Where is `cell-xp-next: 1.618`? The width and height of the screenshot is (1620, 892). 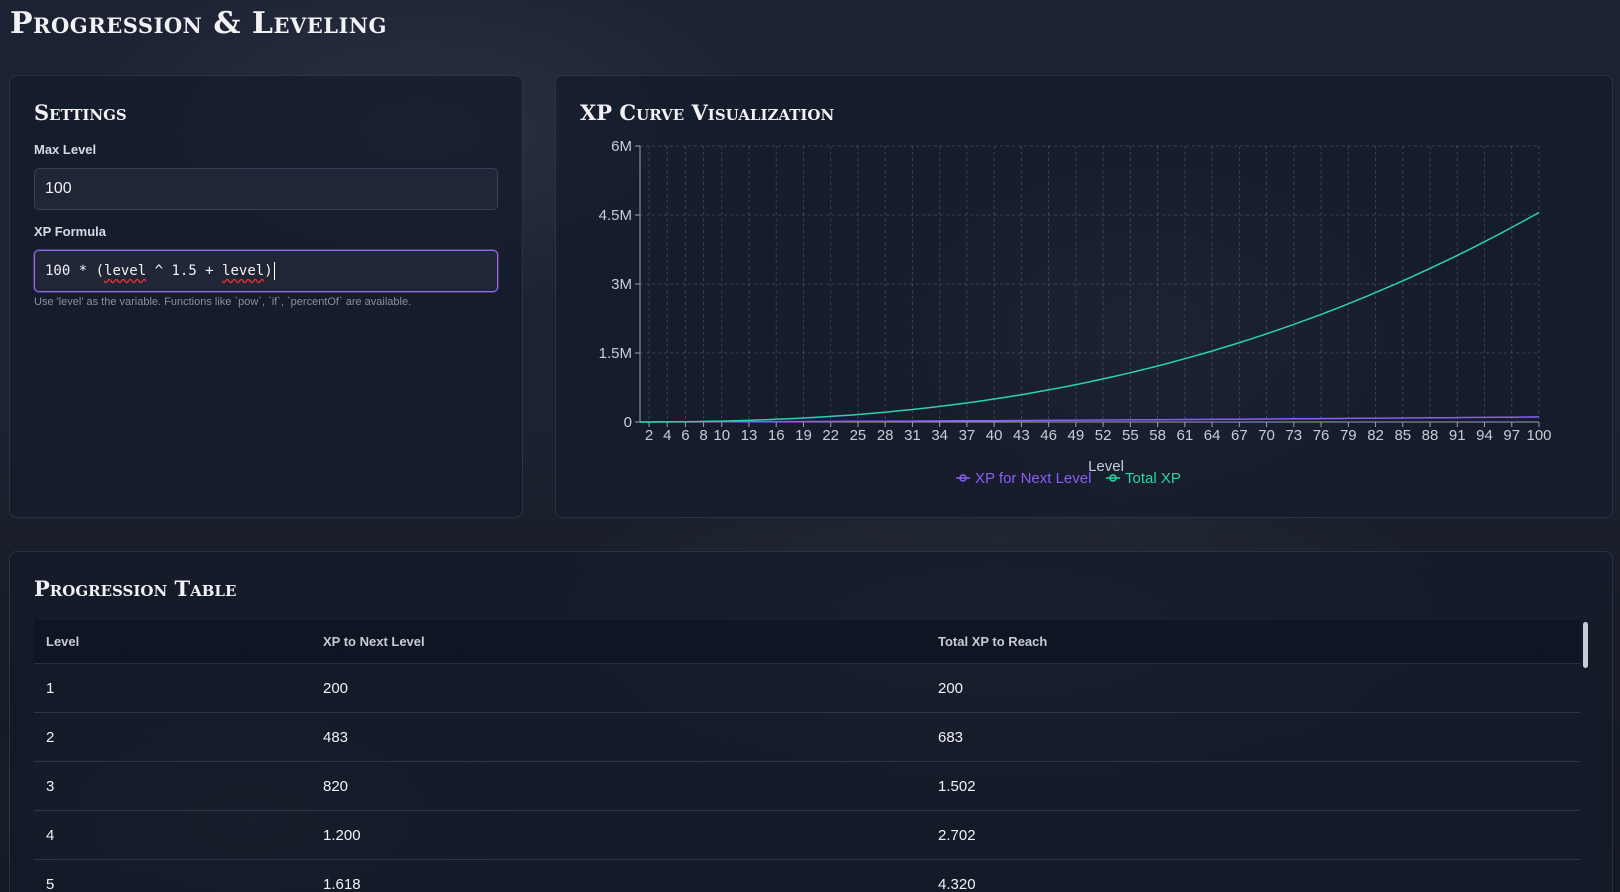
cell-xp-next: 1.618 is located at coordinates (342, 883).